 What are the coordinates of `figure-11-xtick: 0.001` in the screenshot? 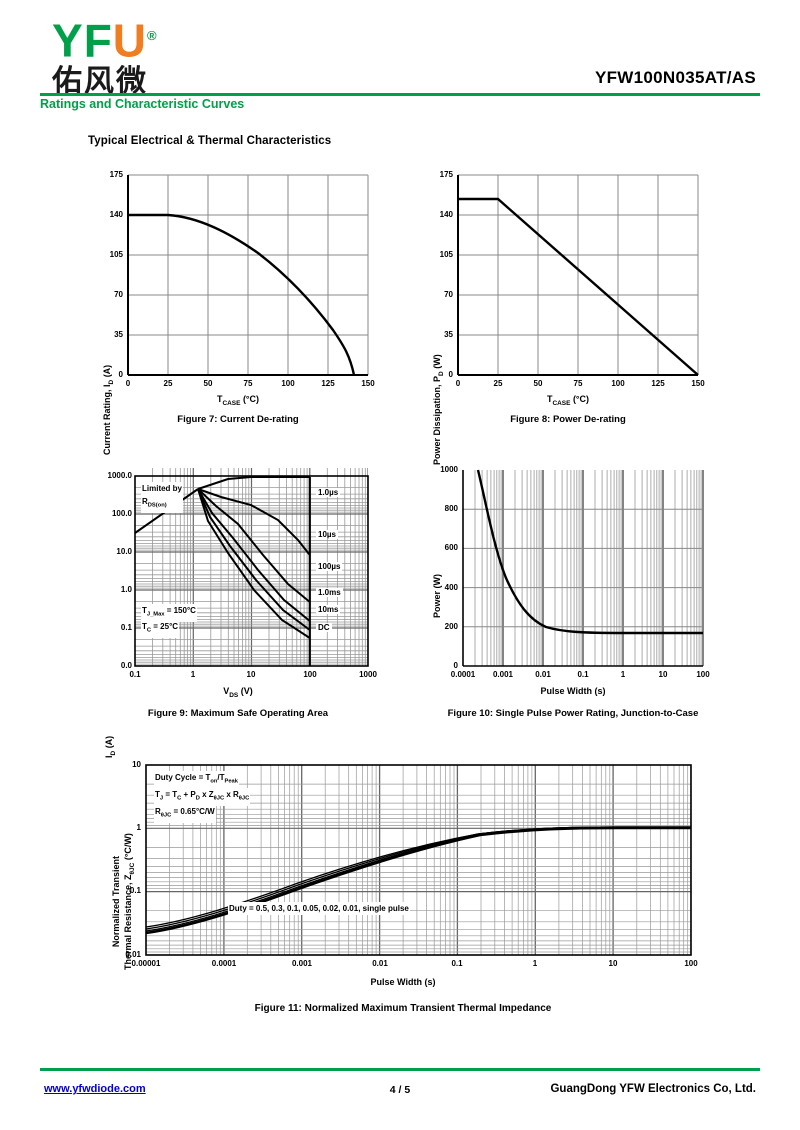 It's located at (302, 963).